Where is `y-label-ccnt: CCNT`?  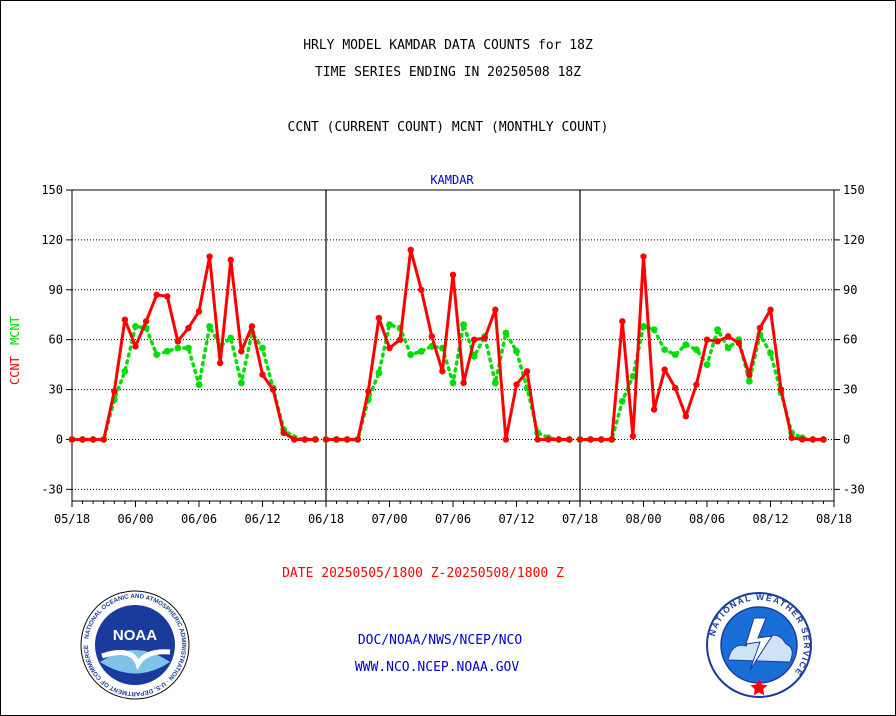
y-label-ccnt: CCNT is located at coordinates (15, 370).